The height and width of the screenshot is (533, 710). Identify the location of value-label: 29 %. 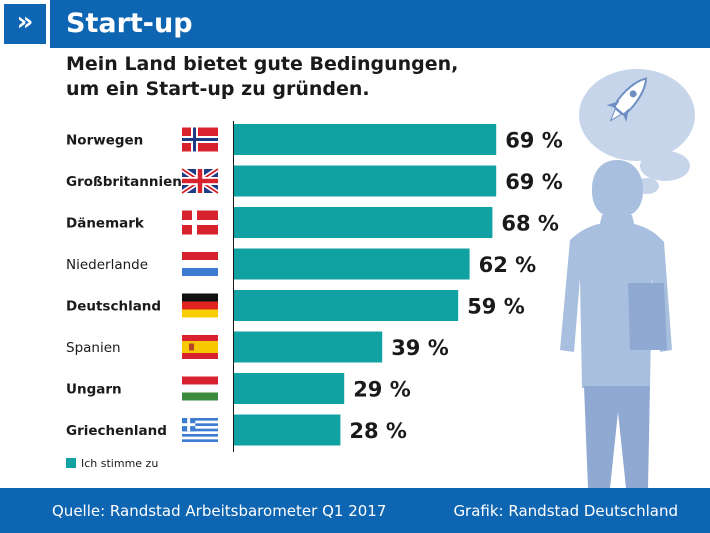
(382, 390).